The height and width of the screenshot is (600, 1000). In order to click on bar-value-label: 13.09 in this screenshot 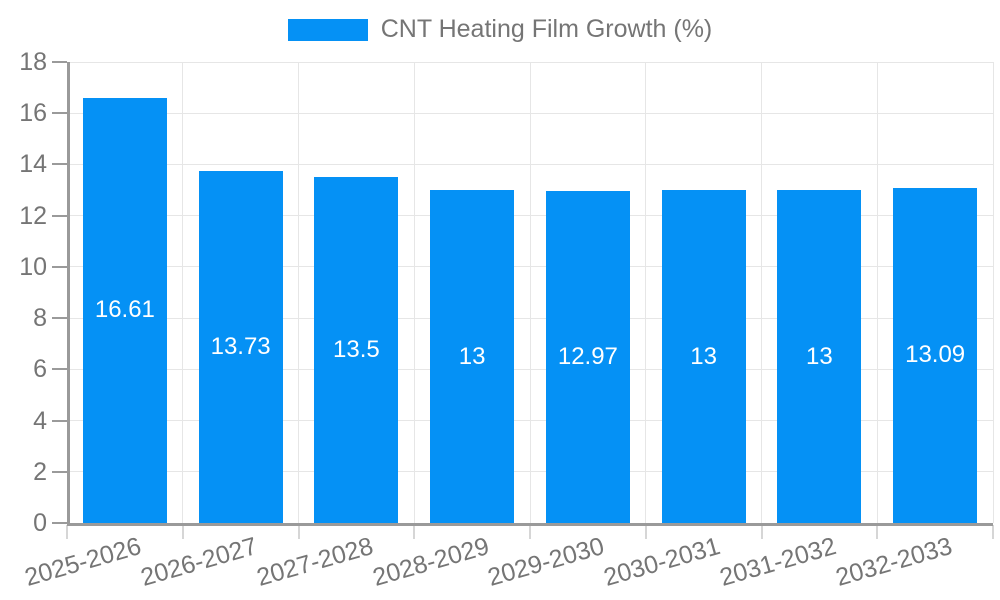, I will do `click(935, 355)`.